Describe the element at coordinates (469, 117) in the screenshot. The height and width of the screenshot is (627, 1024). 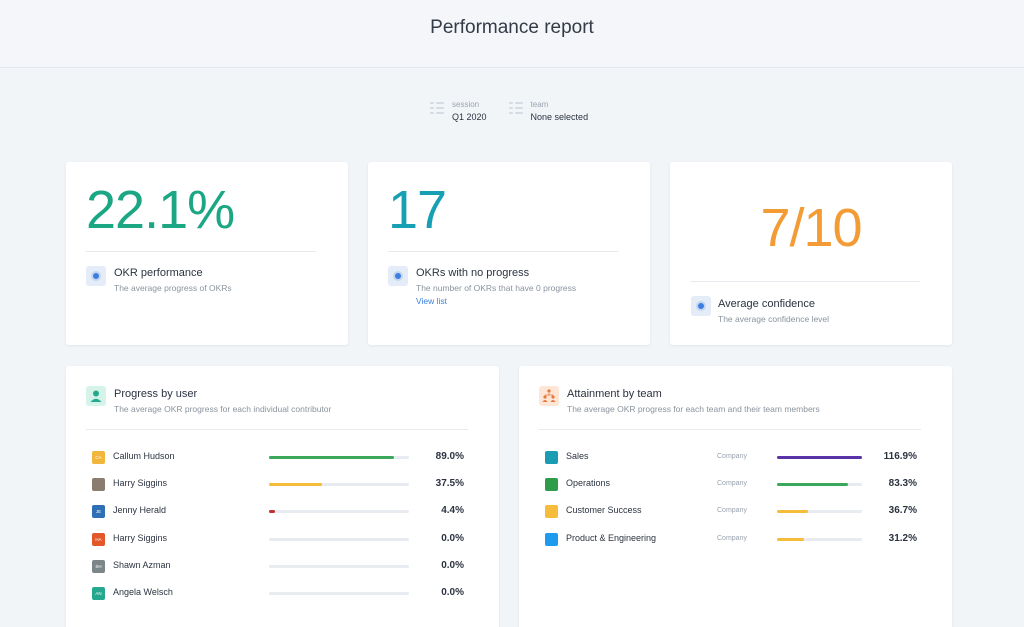
I see `session-filter-value: Q1 2020` at that location.